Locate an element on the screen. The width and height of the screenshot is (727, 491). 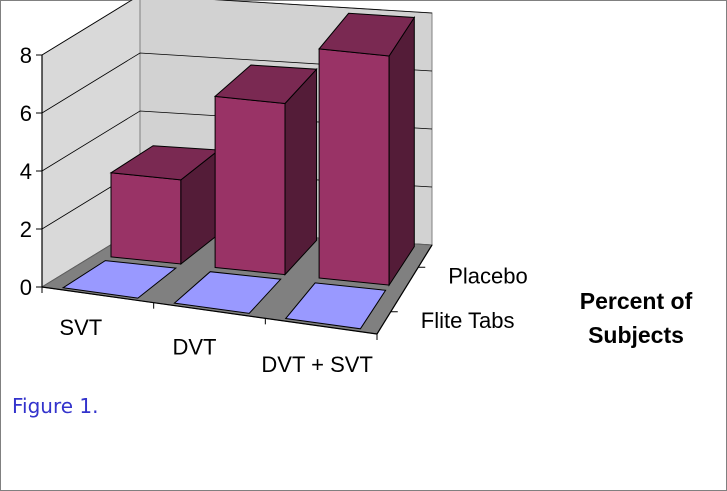
x-axis-line is located at coordinates (209, 310).